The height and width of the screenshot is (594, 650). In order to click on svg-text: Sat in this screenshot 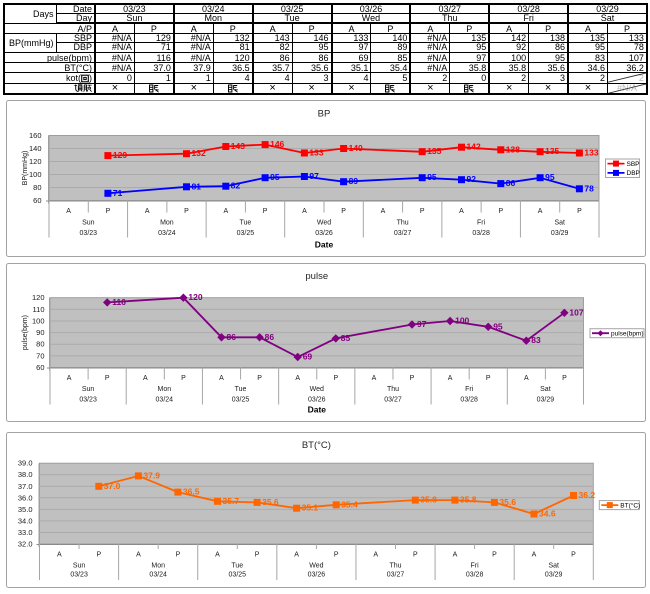, I will do `click(553, 566)`.